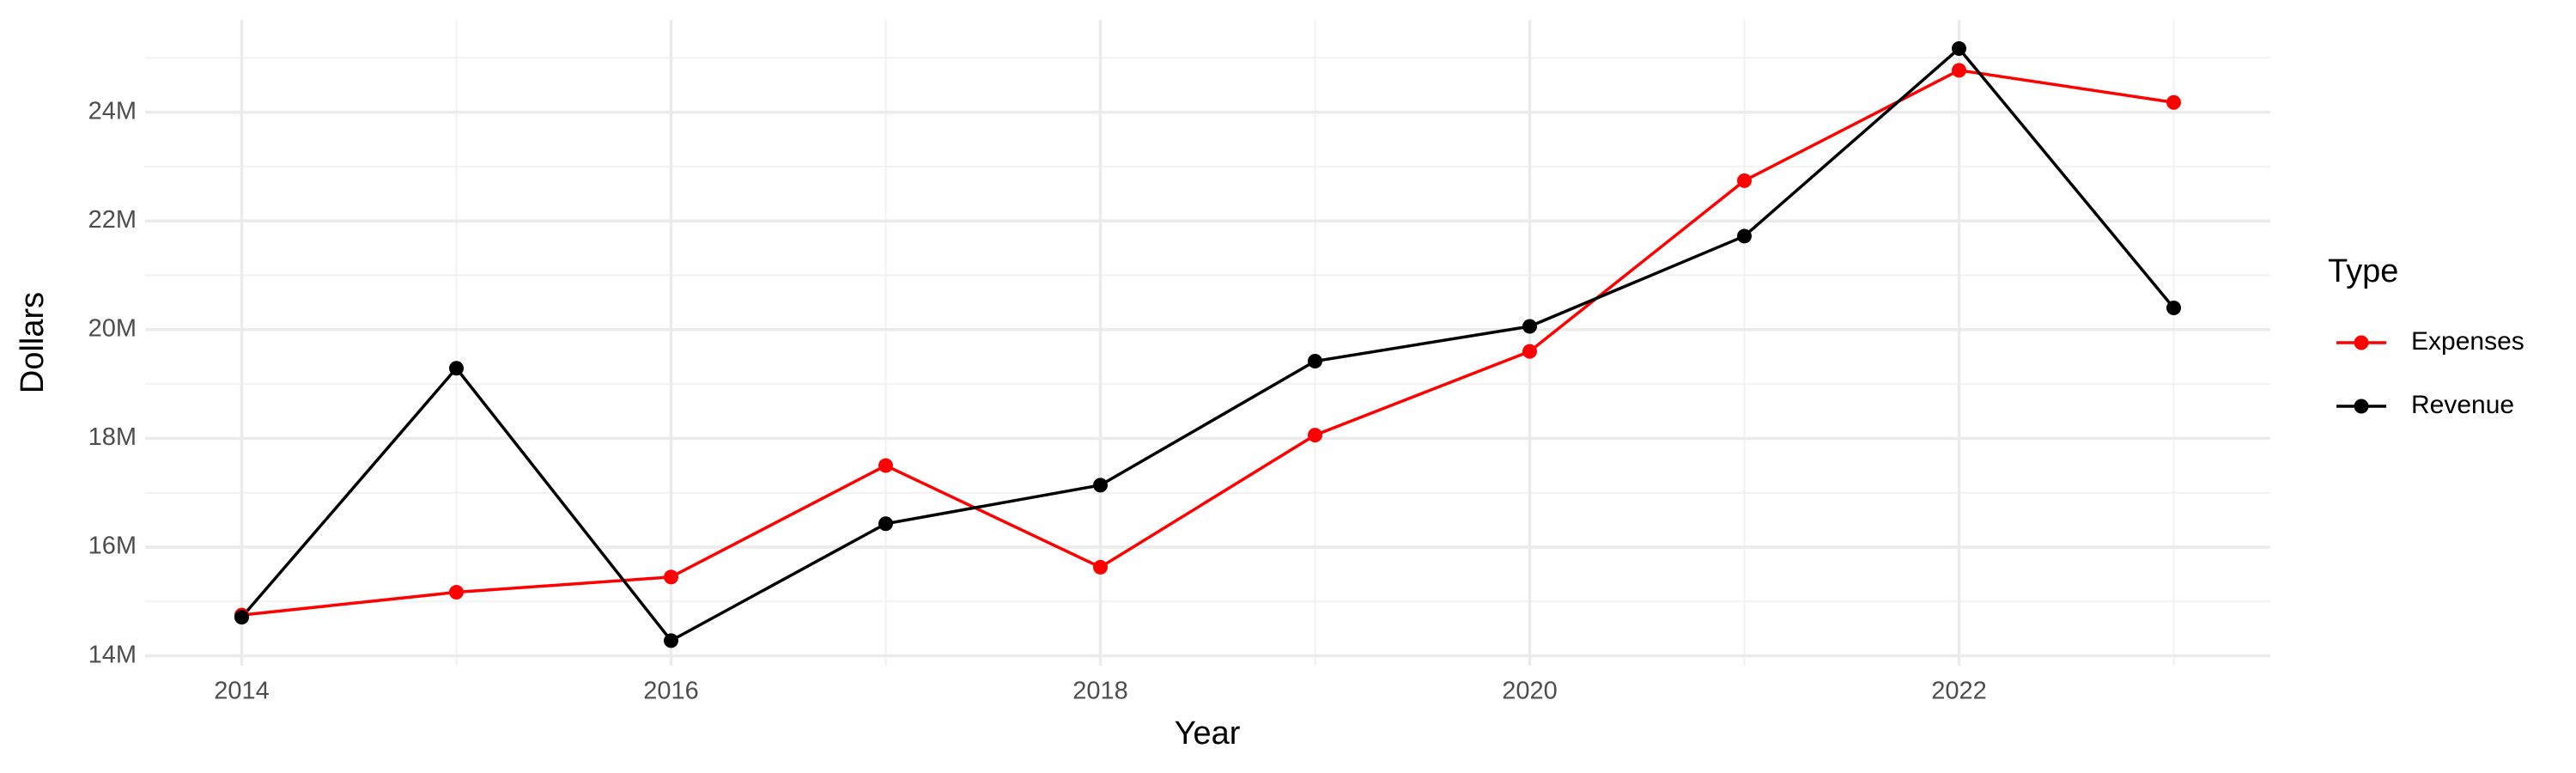  I want to click on y-tick-label: 14M, so click(112, 654).